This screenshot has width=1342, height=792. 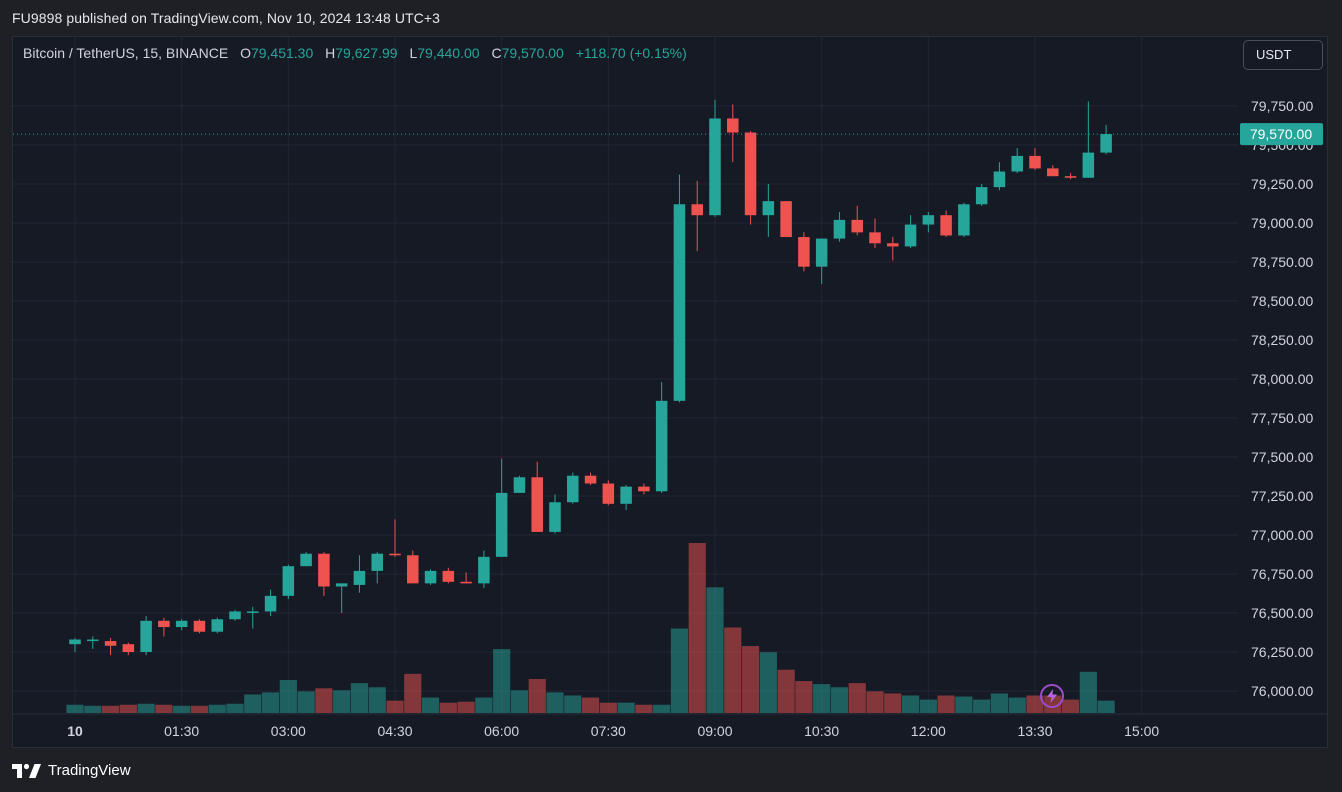 What do you see at coordinates (496, 53) in the screenshot?
I see `close-label: C` at bounding box center [496, 53].